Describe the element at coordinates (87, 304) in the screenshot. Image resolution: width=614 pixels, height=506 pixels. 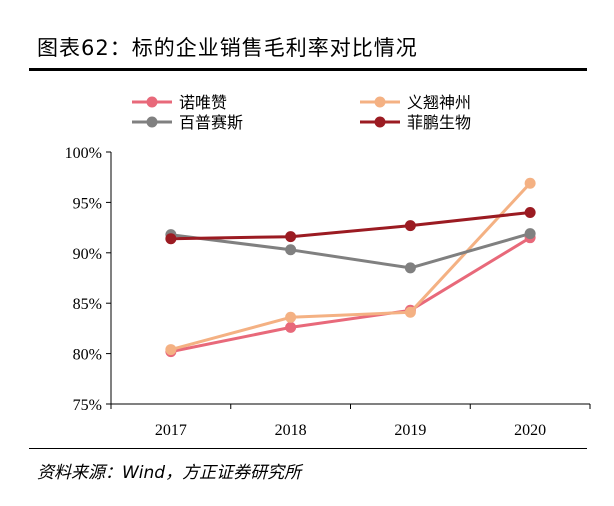
I see `y-tick-label: 85%` at that location.